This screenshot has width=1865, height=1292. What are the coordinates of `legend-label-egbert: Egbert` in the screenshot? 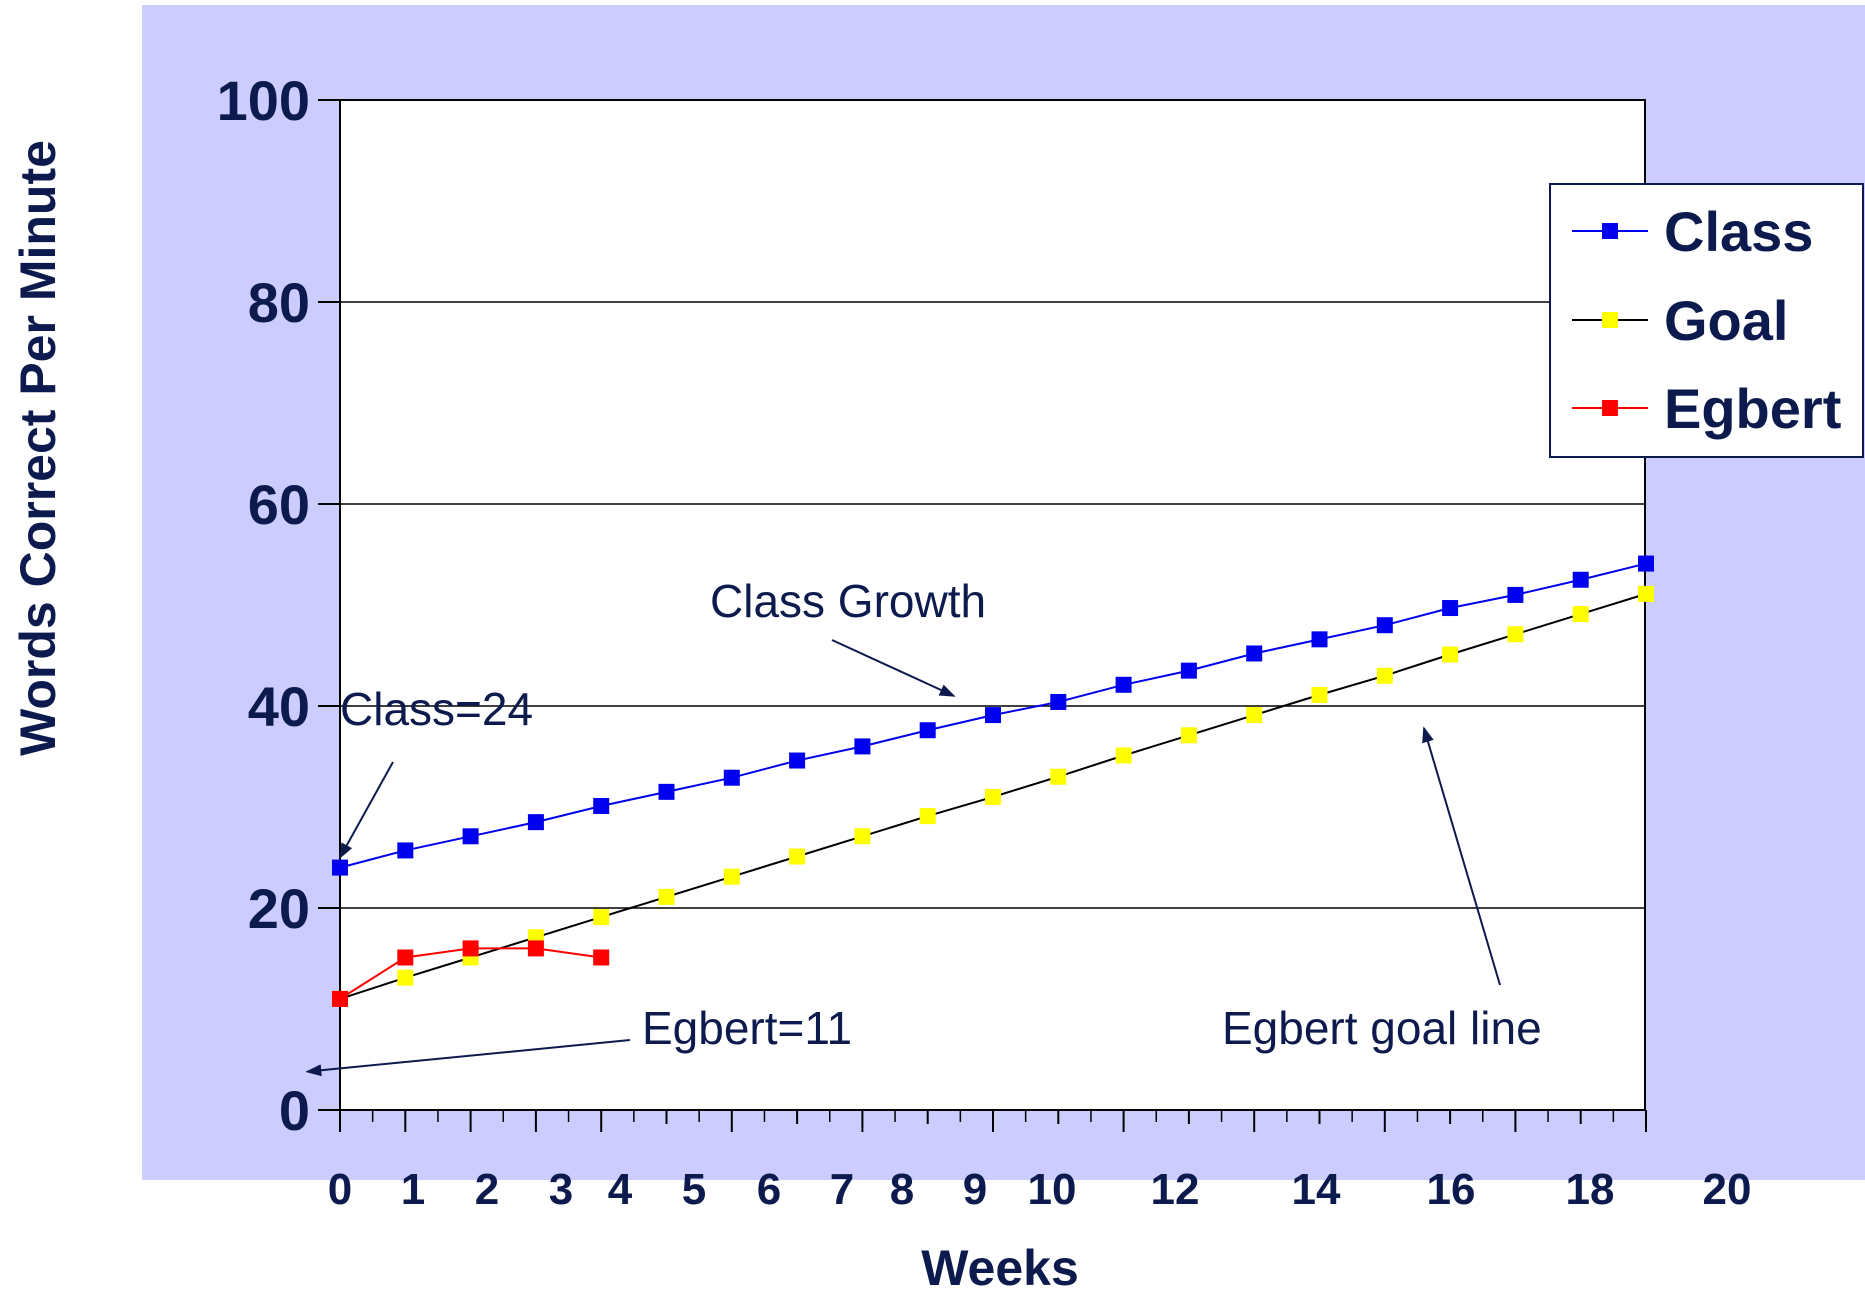 It's located at (1752, 408).